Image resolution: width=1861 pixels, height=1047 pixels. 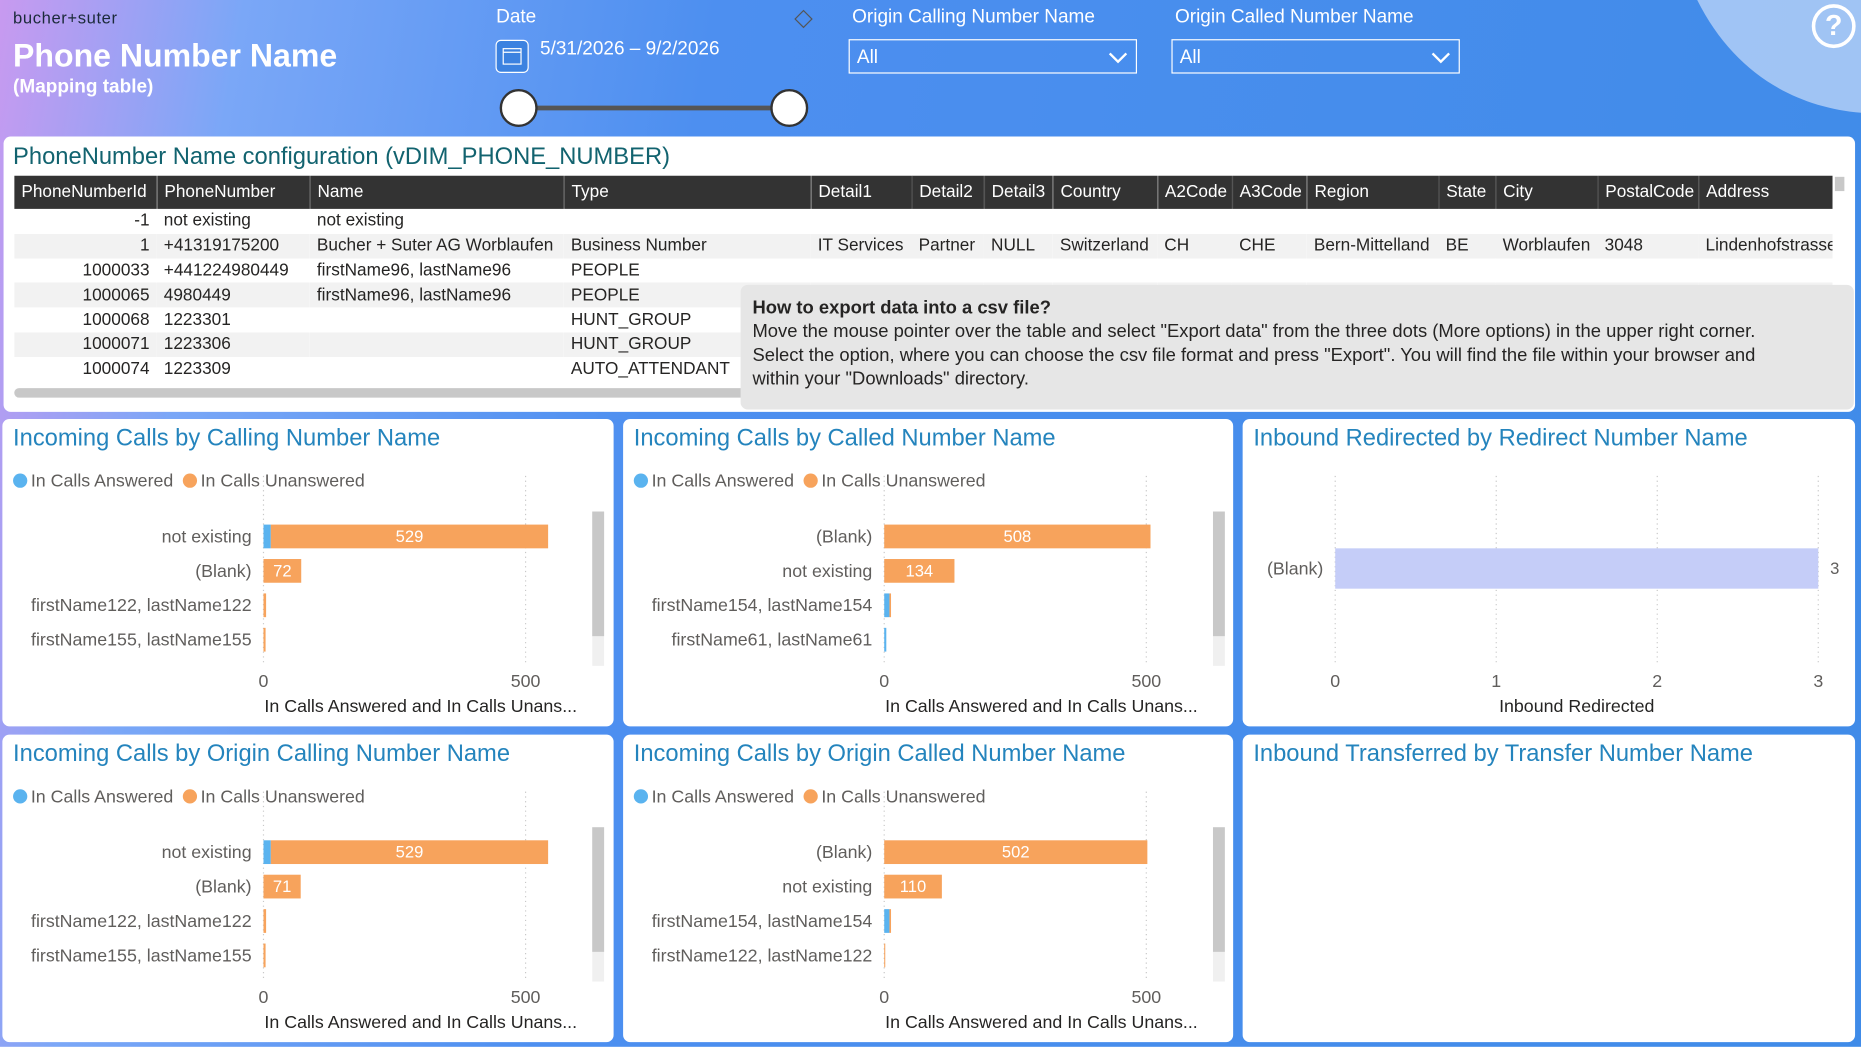 What do you see at coordinates (1146, 997) in the screenshot?
I see `x-tick-label: 500` at bounding box center [1146, 997].